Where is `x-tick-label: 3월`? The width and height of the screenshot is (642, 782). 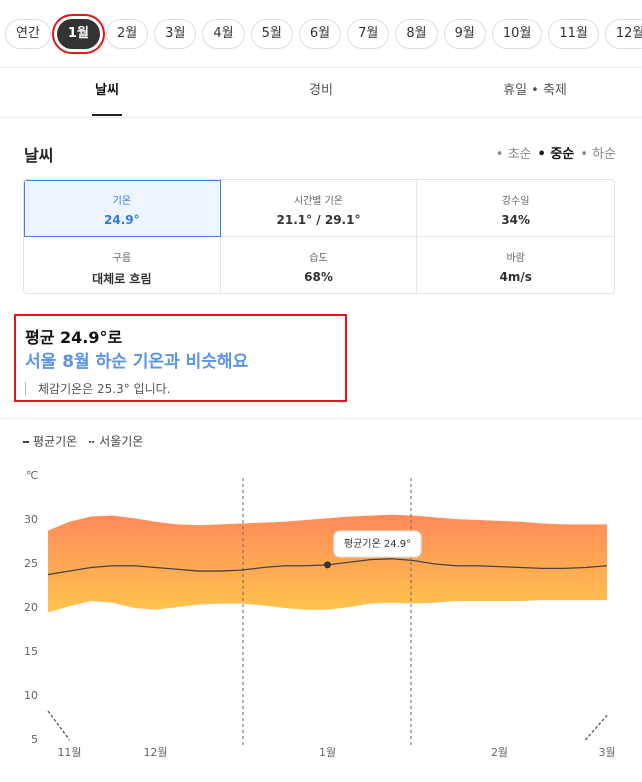
x-tick-label: 3월 is located at coordinates (606, 752).